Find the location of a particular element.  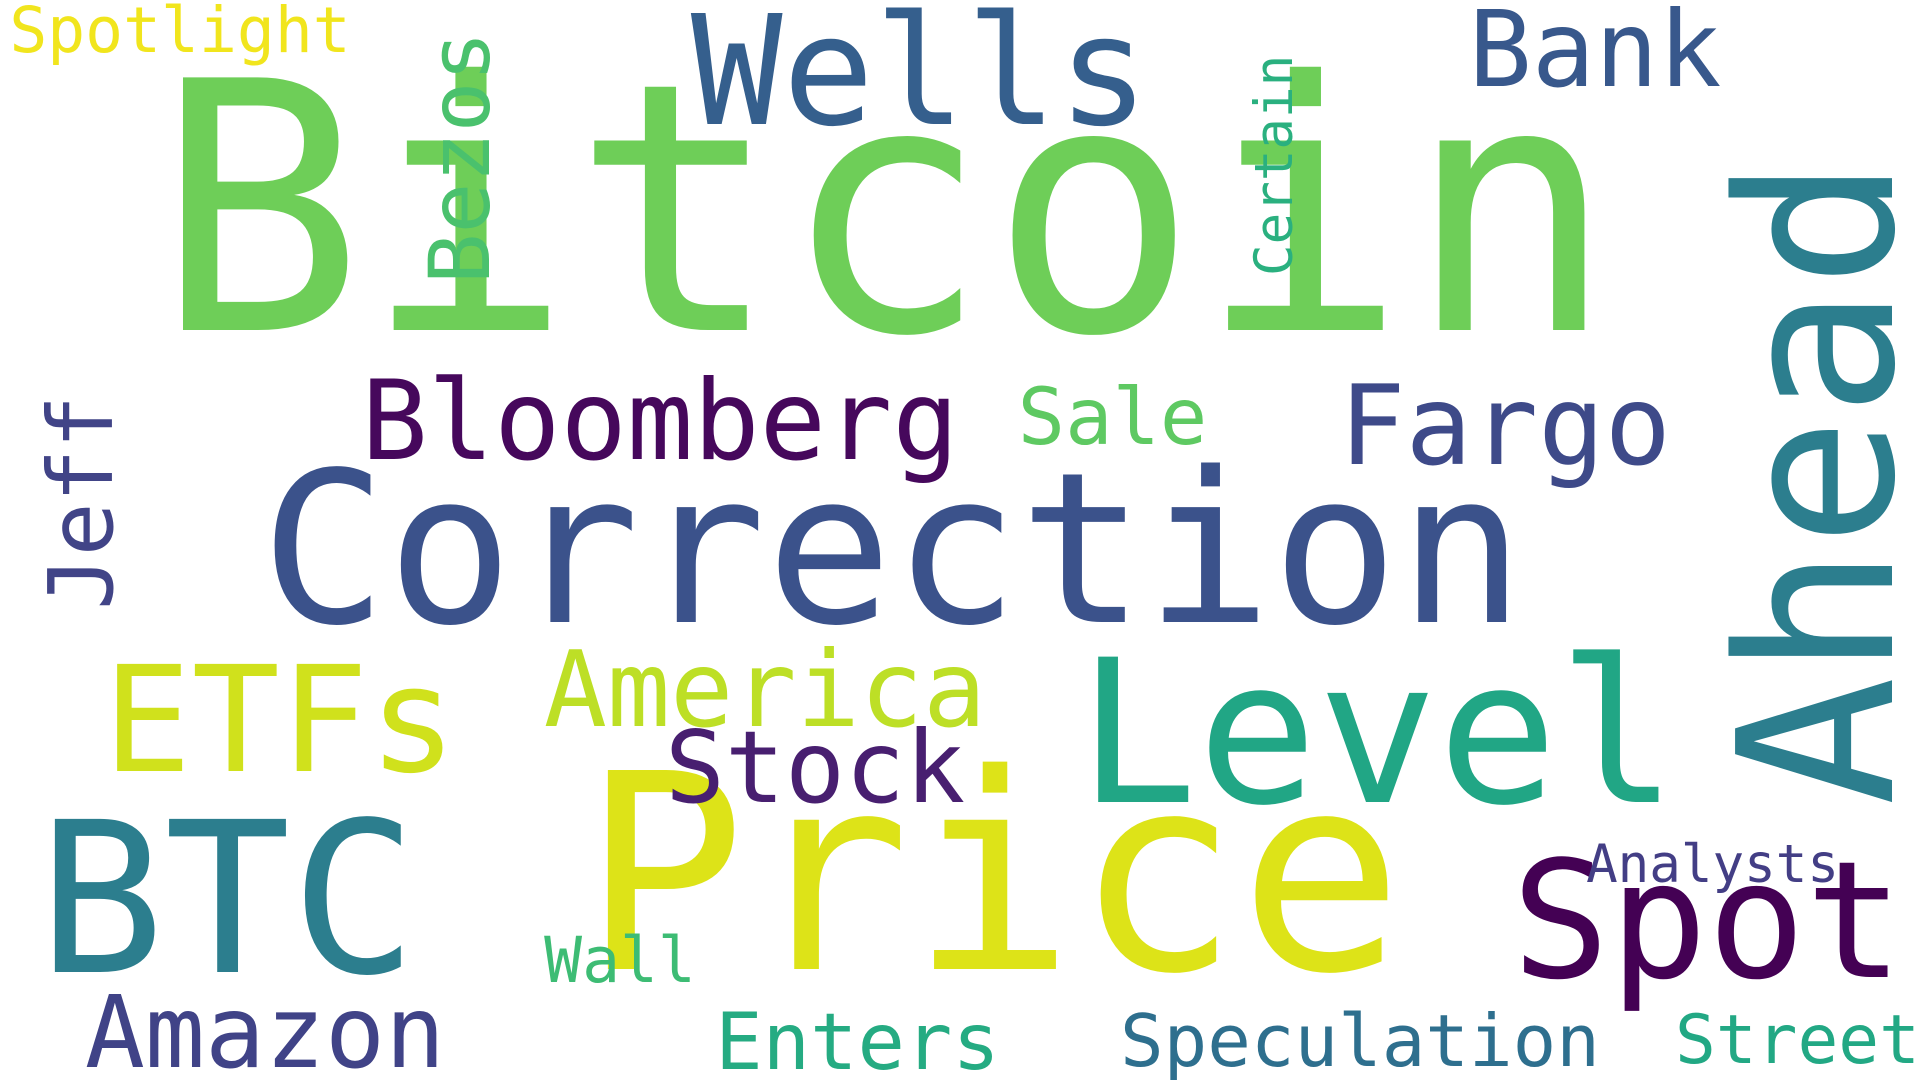

word-wells: Wells is located at coordinates (920, 80).